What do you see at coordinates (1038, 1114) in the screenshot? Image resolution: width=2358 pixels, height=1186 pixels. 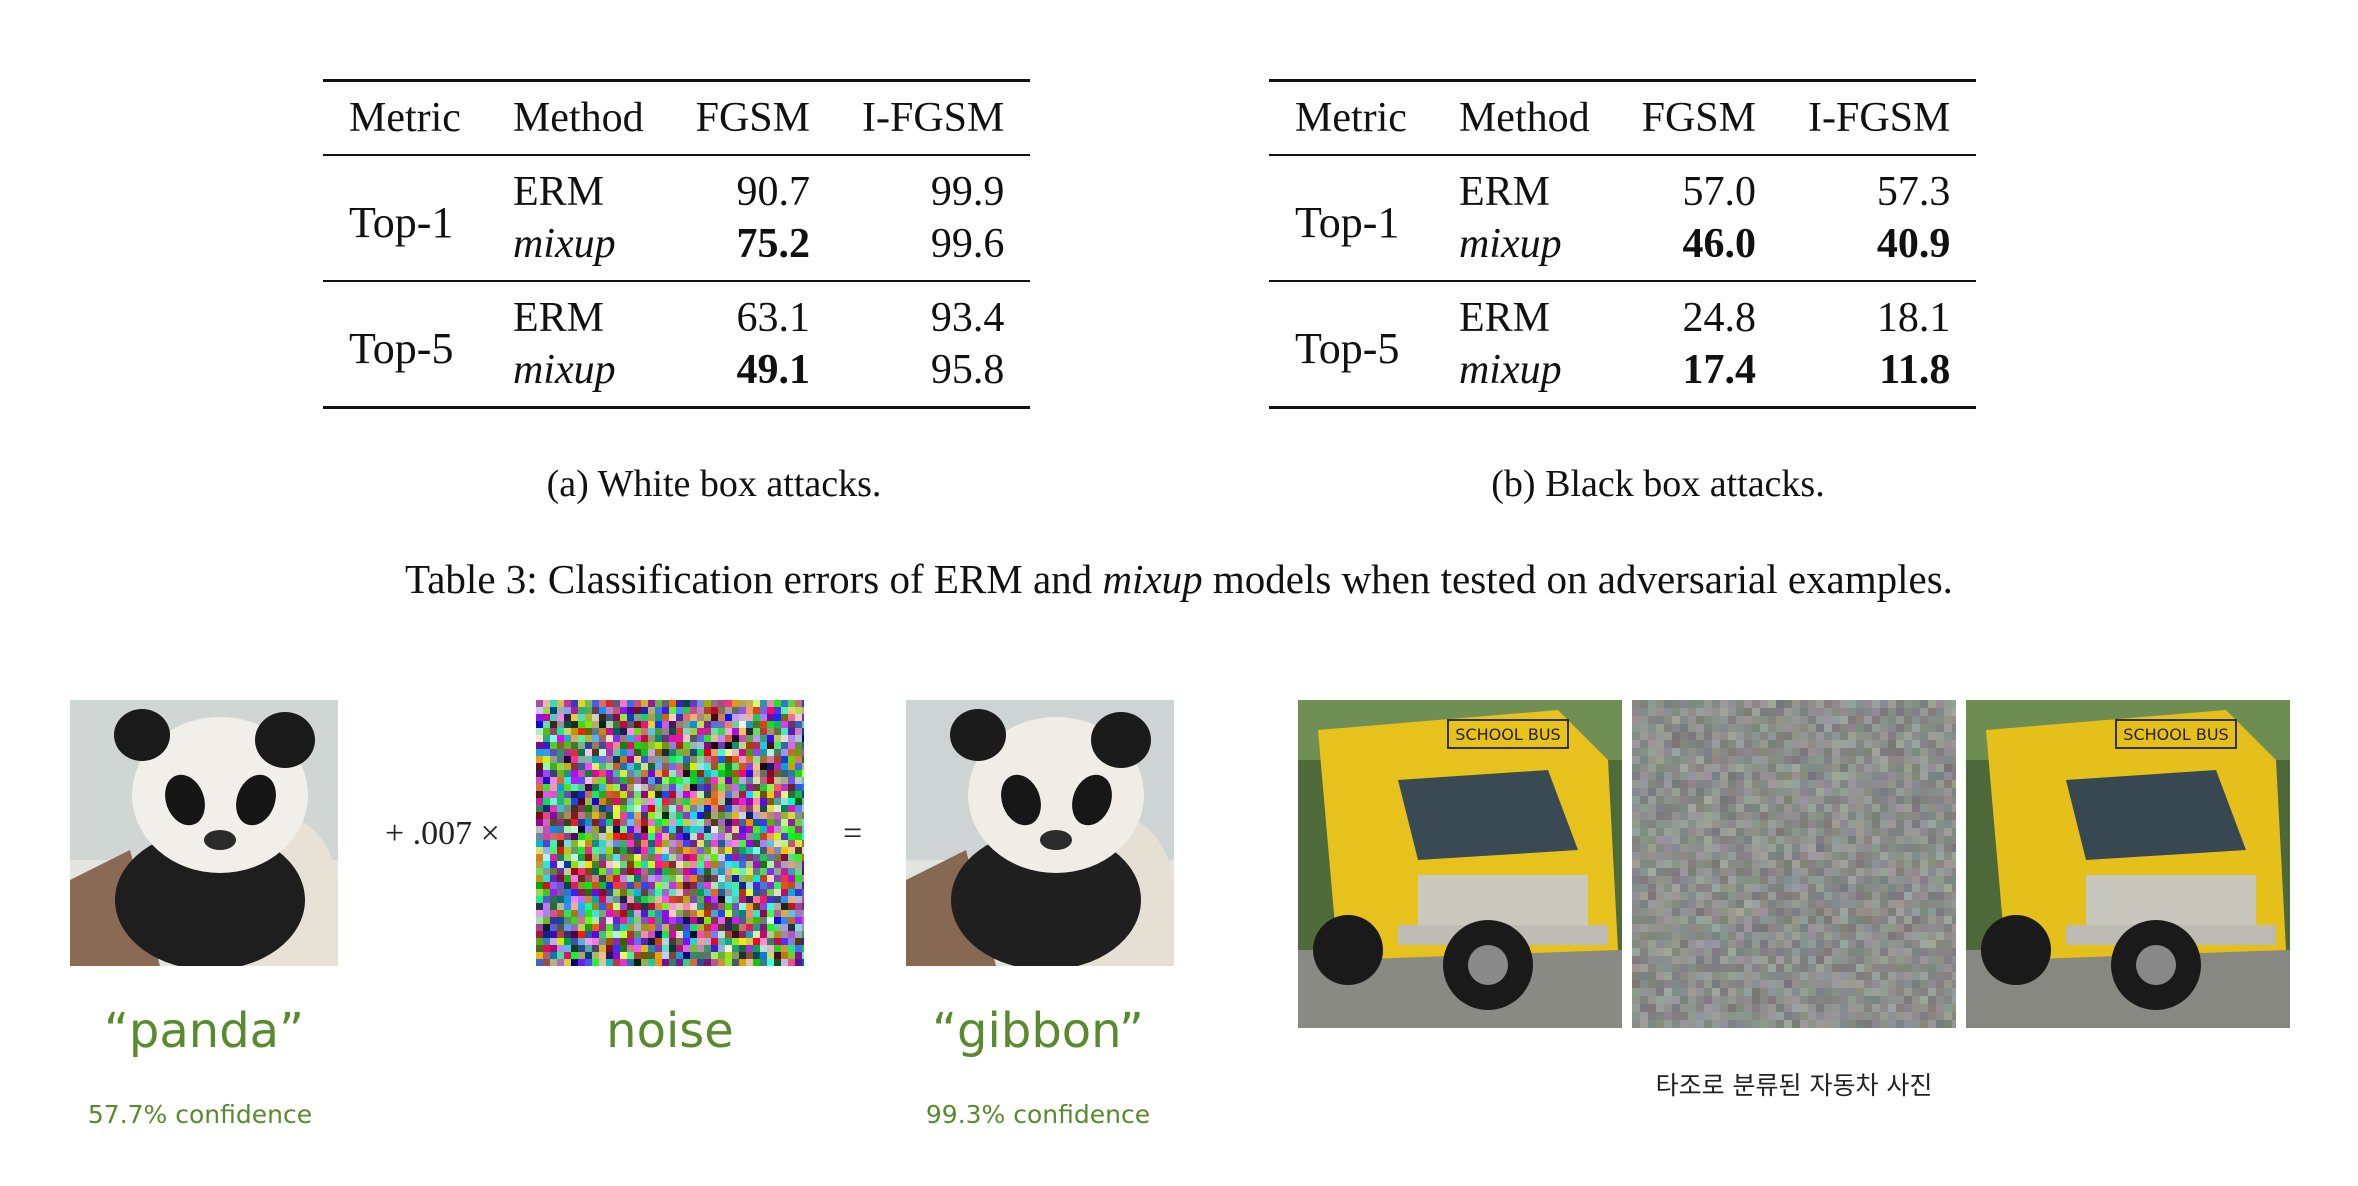 I see `gibbon-confidence: 99.3% confidence` at bounding box center [1038, 1114].